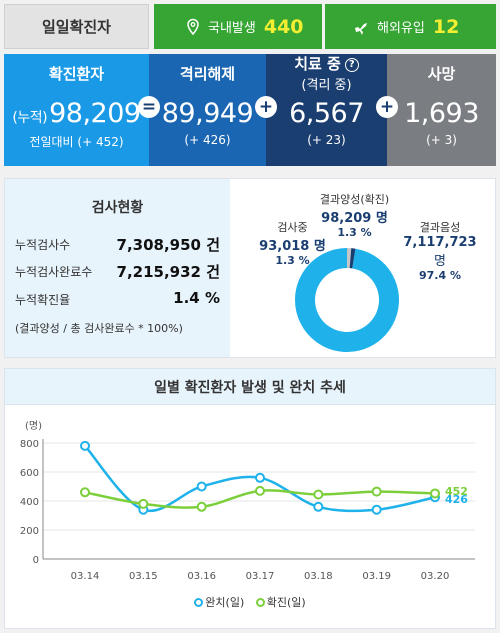 The image size is (500, 633). I want to click on x-tick-label: 03.15, so click(143, 576).